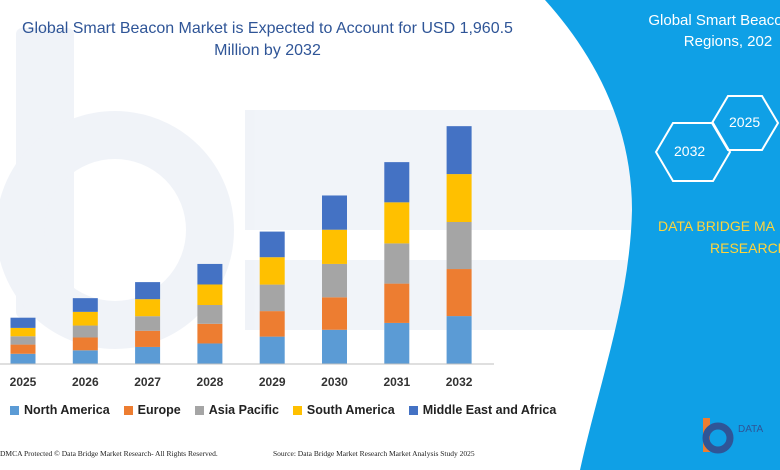 This screenshot has height=470, width=780. Describe the element at coordinates (85, 382) in the screenshot. I see `x-tick-label-2026: 2026` at that location.